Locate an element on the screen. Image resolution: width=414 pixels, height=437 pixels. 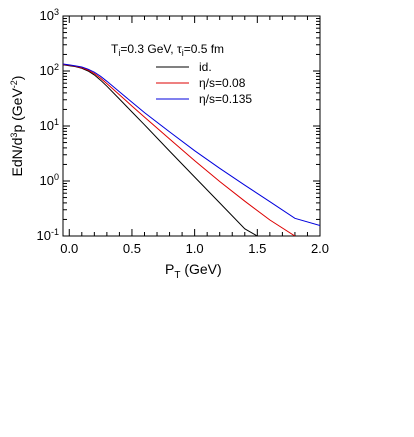
x-tick-label: 1.0 is located at coordinates (195, 248).